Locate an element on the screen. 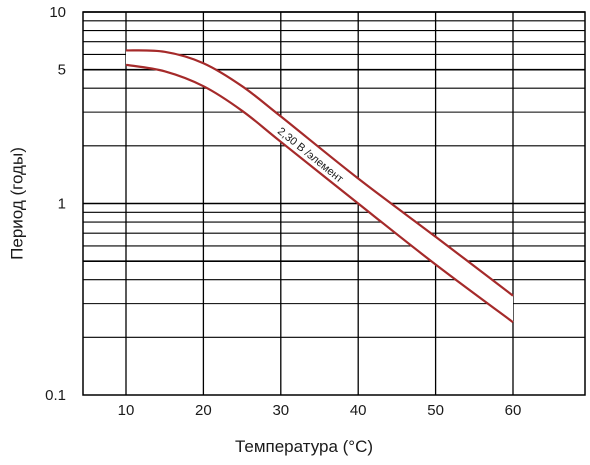  x-tick-label: 10 is located at coordinates (126, 410).